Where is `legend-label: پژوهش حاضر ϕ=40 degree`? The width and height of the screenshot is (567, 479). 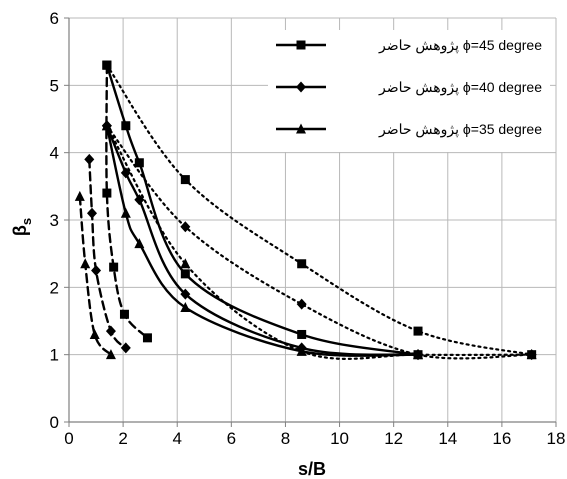
legend-label: پژوهش حاضر ϕ=40 degree is located at coordinates (460, 87).